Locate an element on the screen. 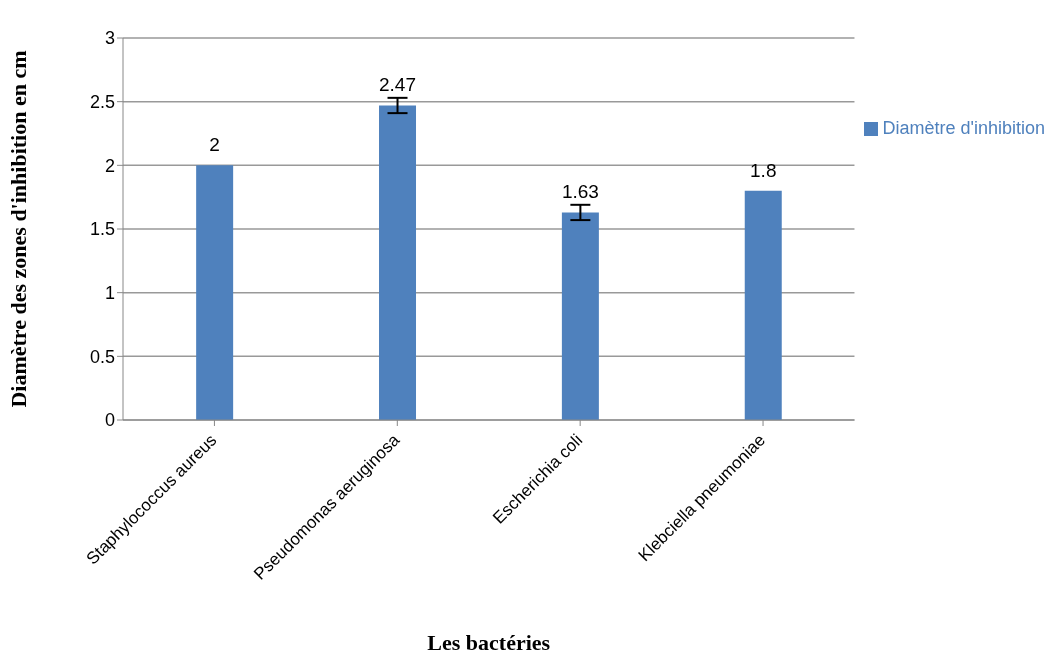 The image size is (1063, 668). data-label: 1.63 is located at coordinates (580, 192).